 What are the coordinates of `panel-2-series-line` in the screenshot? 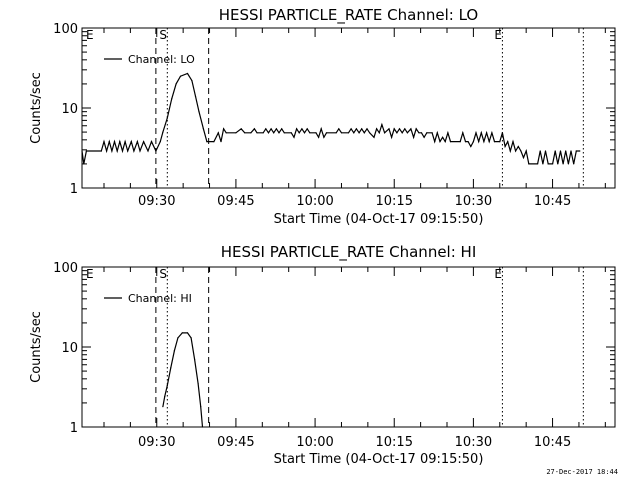 It's located at (183, 380).